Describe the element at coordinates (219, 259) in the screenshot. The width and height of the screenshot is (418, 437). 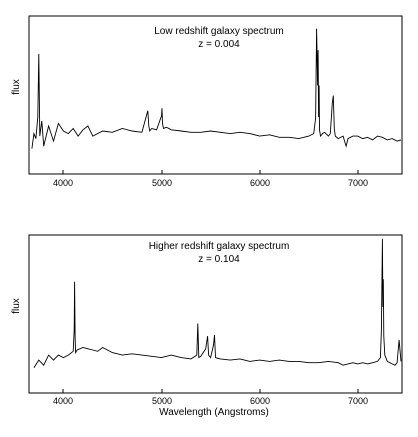
I see `chart-subtitle: z = 0.104` at that location.